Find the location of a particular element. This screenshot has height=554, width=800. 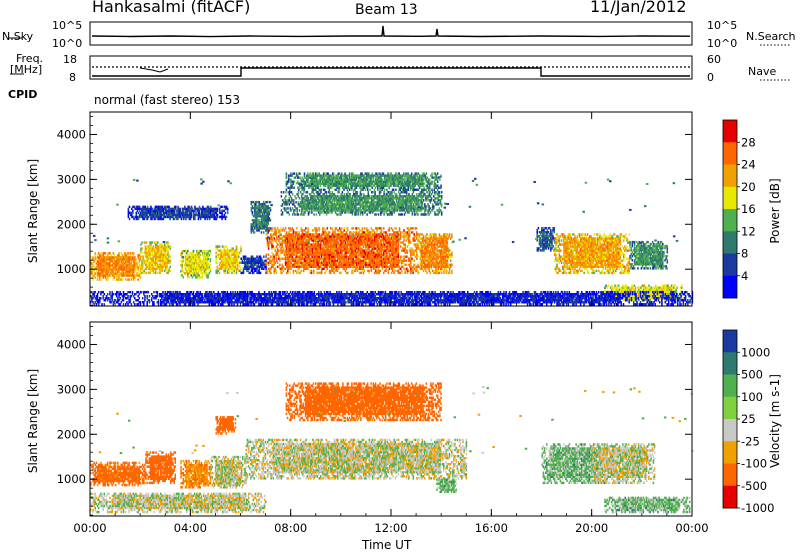

nsky-label: N.Sky is located at coordinates (17, 36).